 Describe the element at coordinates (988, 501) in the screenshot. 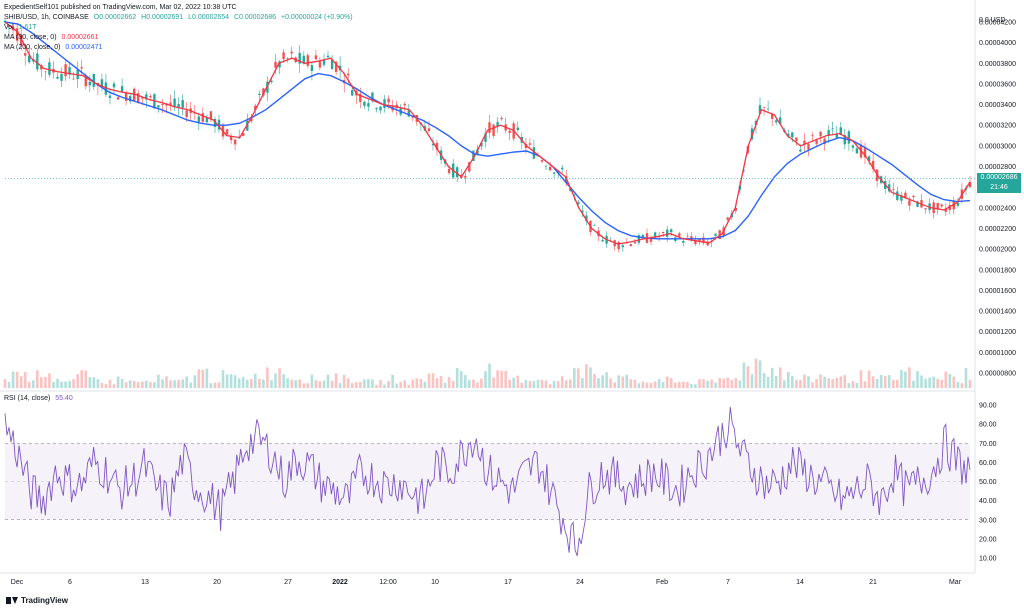

I see `rsi-tick-label: 40.00` at that location.